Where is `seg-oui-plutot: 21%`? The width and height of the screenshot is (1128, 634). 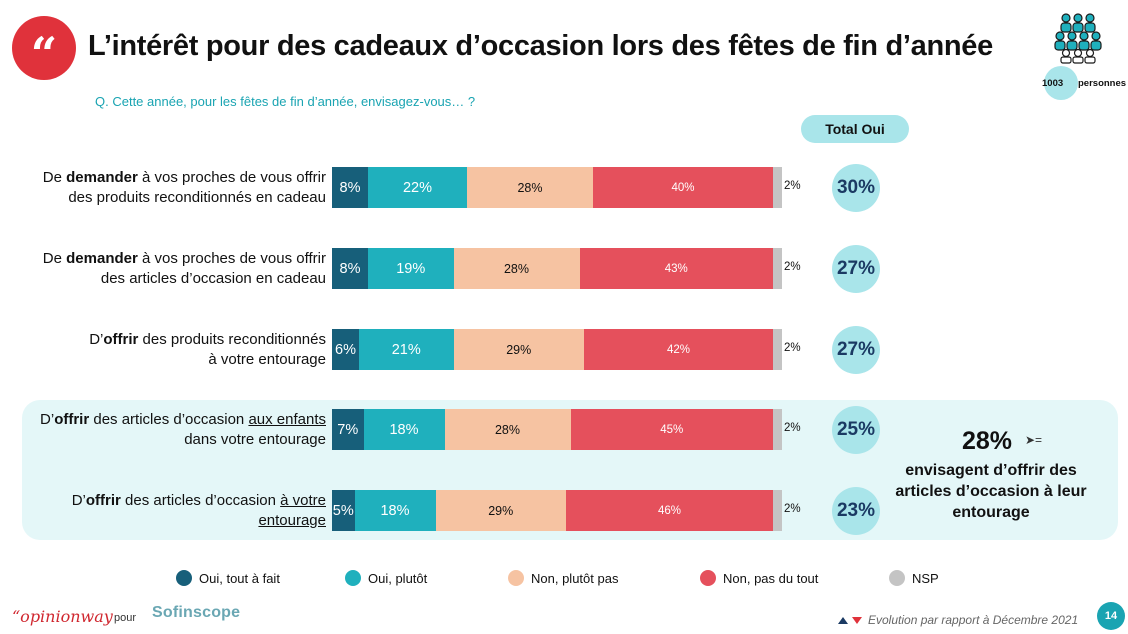 seg-oui-plutot: 21% is located at coordinates (406, 349).